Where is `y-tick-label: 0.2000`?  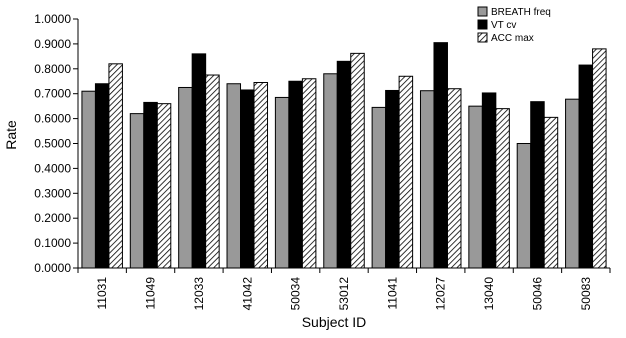
y-tick-label: 0.2000 is located at coordinates (52, 218).